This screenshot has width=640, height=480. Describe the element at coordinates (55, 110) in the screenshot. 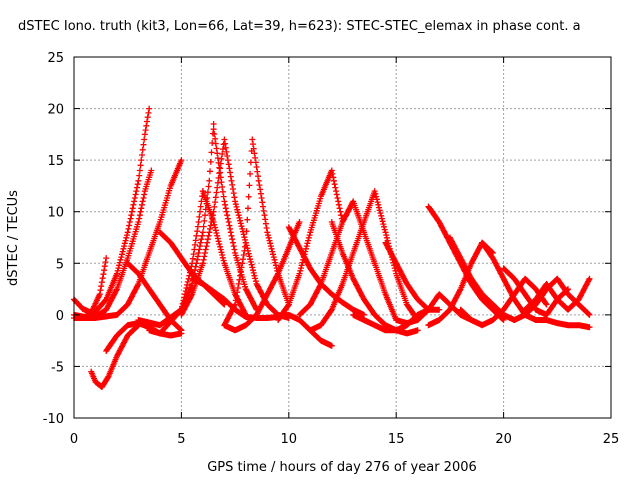

I see `y-tick-label: 20` at that location.